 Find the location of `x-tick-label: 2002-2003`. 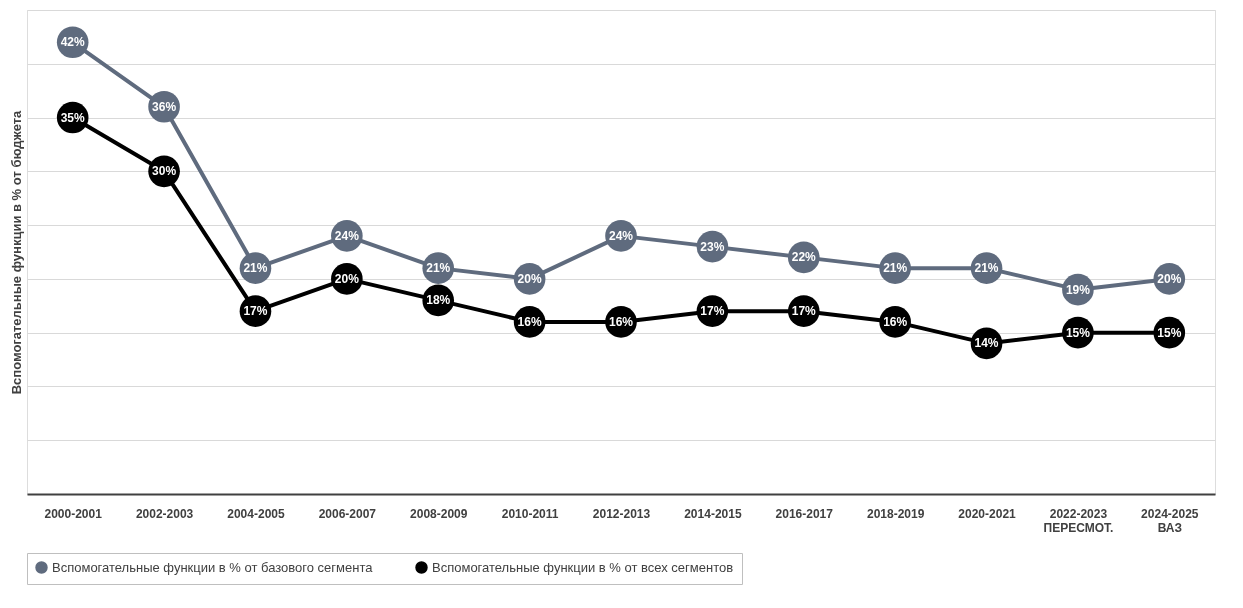

x-tick-label: 2002-2003 is located at coordinates (164, 513).